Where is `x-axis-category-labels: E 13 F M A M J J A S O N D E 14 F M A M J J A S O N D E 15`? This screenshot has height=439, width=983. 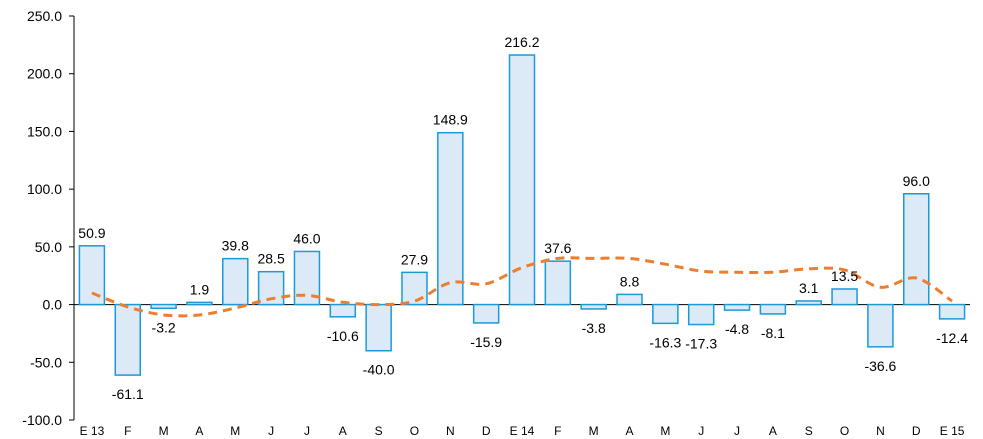
x-axis-category-labels: E 13 F M A M J J A S O N D E 14 F M A M J J A S O N D E 15 is located at coordinates (522, 431).